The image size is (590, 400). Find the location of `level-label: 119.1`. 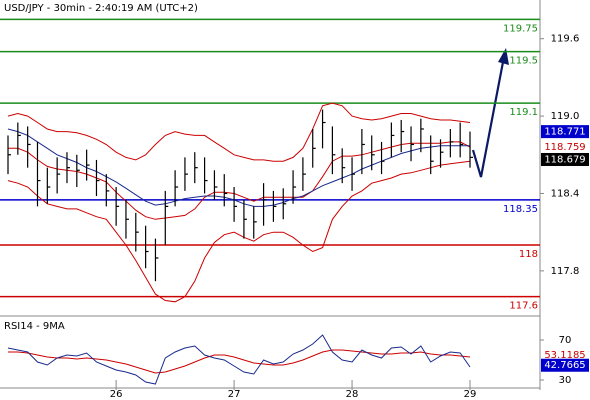

level-label: 119.1 is located at coordinates (523, 112).